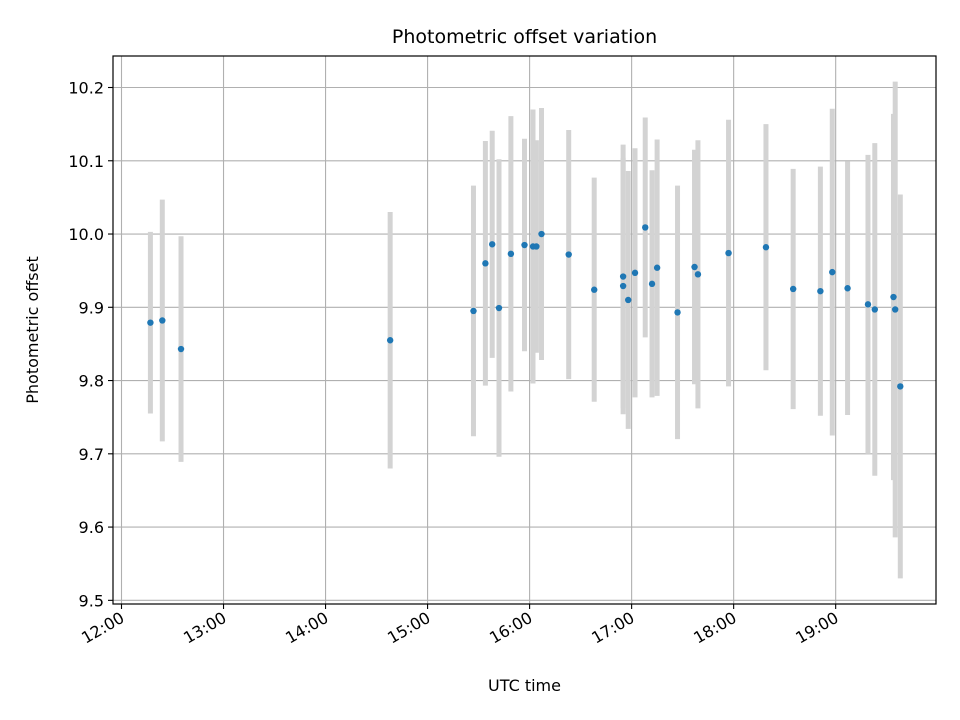 This screenshot has height=720, width=960. What do you see at coordinates (91, 600) in the screenshot?
I see `y-tick-label: 9.5` at bounding box center [91, 600].